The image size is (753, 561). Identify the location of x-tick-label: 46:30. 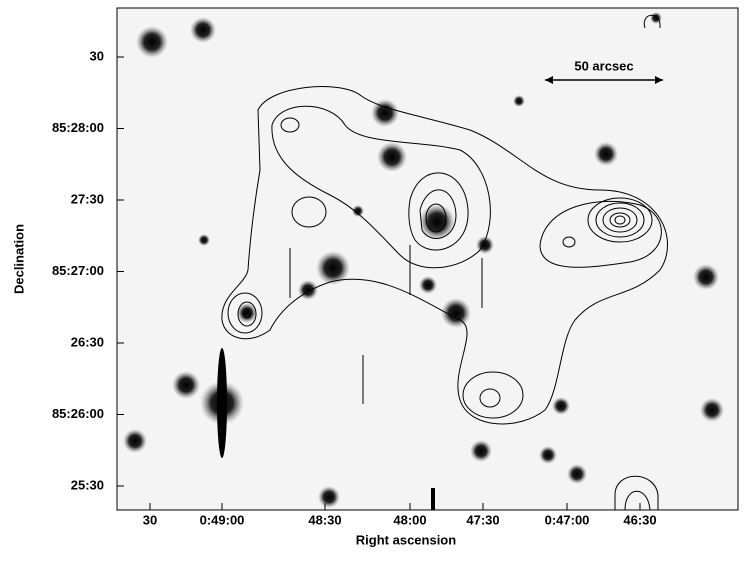
(639, 519).